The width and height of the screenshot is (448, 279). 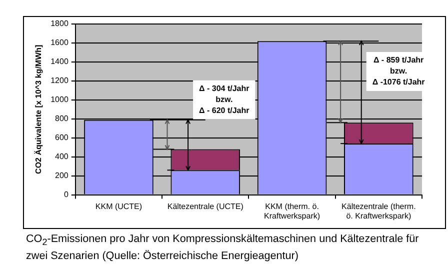 What do you see at coordinates (224, 100) in the screenshot?
I see `annotation: Δ - 304 t/Jahr bzw. Δ - 620 t/Jahr` at bounding box center [224, 100].